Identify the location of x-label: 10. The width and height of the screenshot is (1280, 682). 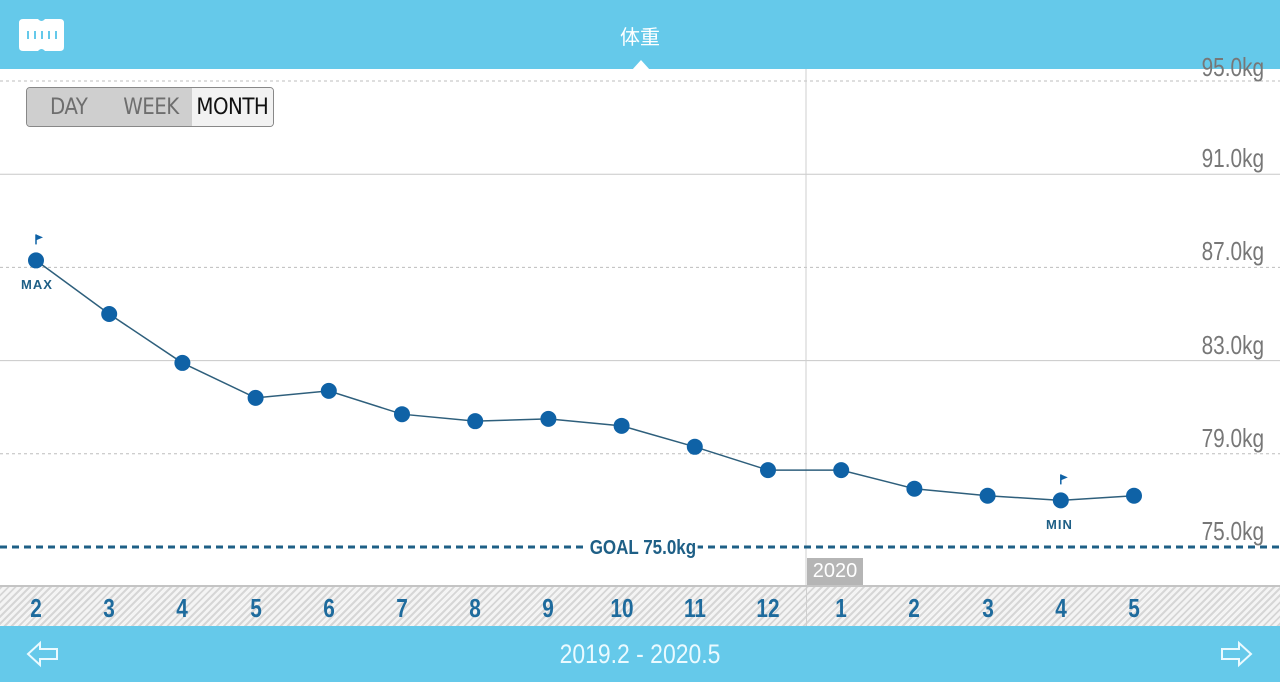
(622, 608).